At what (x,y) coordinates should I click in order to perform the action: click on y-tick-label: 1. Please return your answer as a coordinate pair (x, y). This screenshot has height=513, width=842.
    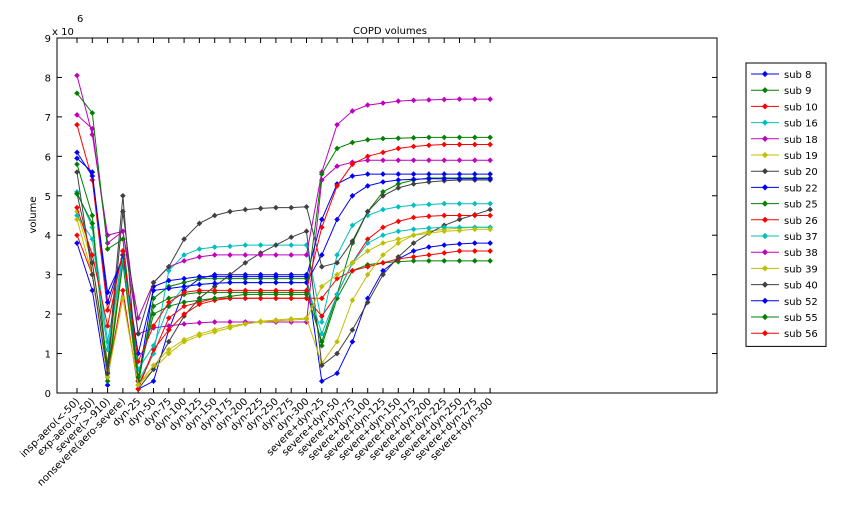
    Looking at the image, I should click on (48, 355).